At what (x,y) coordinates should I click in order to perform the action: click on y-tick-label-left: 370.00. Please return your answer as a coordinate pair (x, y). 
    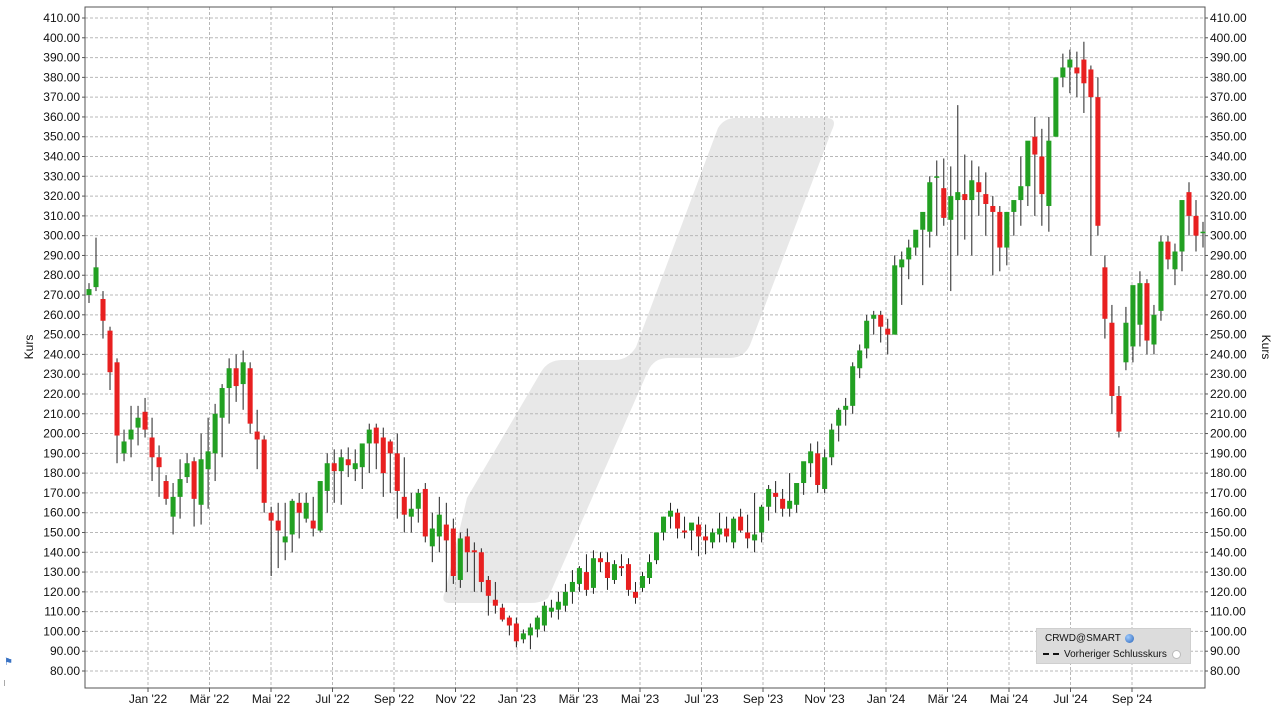
    Looking at the image, I should click on (61, 97).